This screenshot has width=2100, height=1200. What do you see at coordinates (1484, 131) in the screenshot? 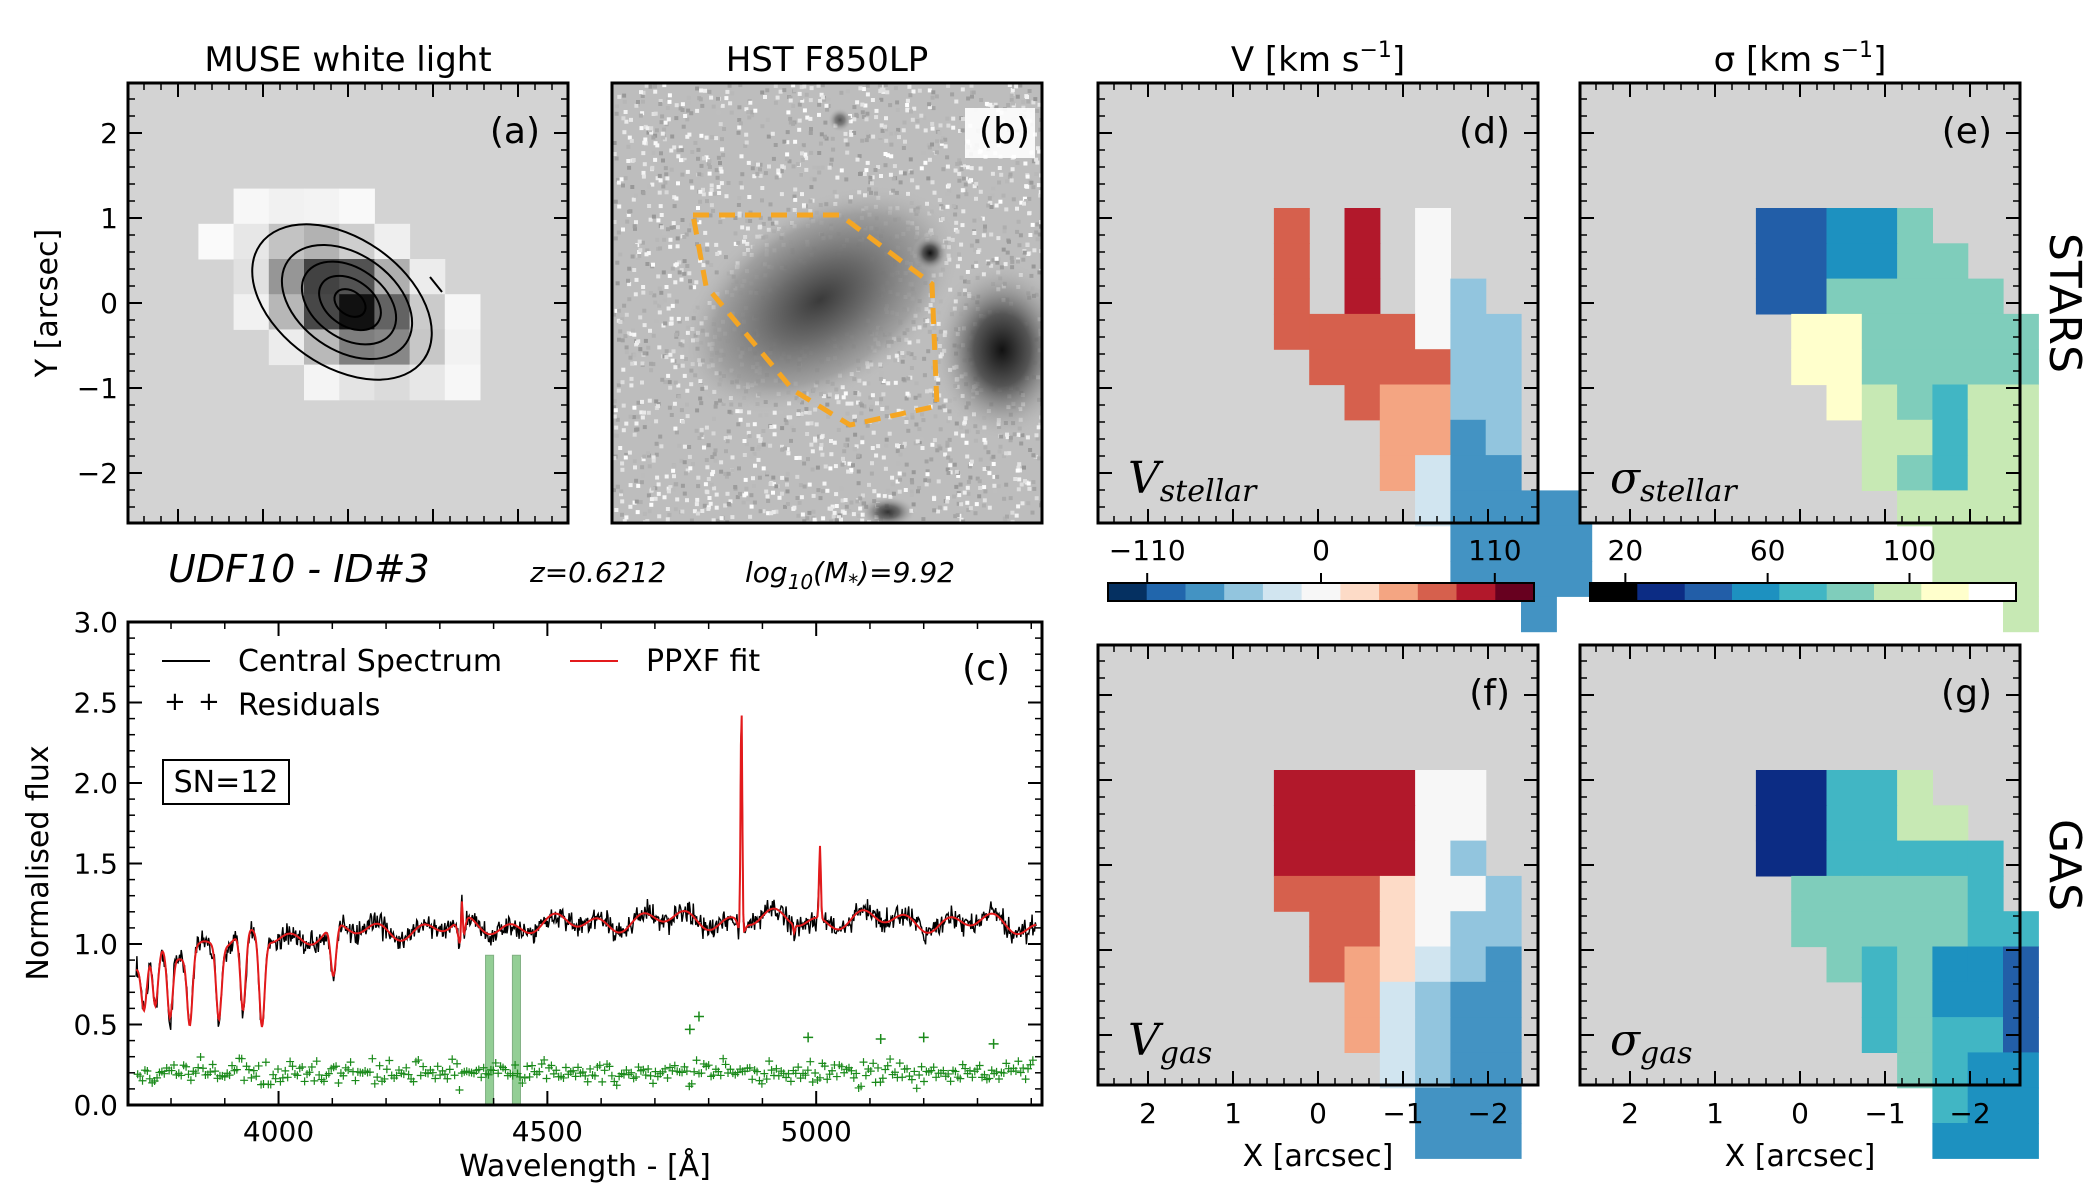
I see `panel-d-letter: (d)` at bounding box center [1484, 131].